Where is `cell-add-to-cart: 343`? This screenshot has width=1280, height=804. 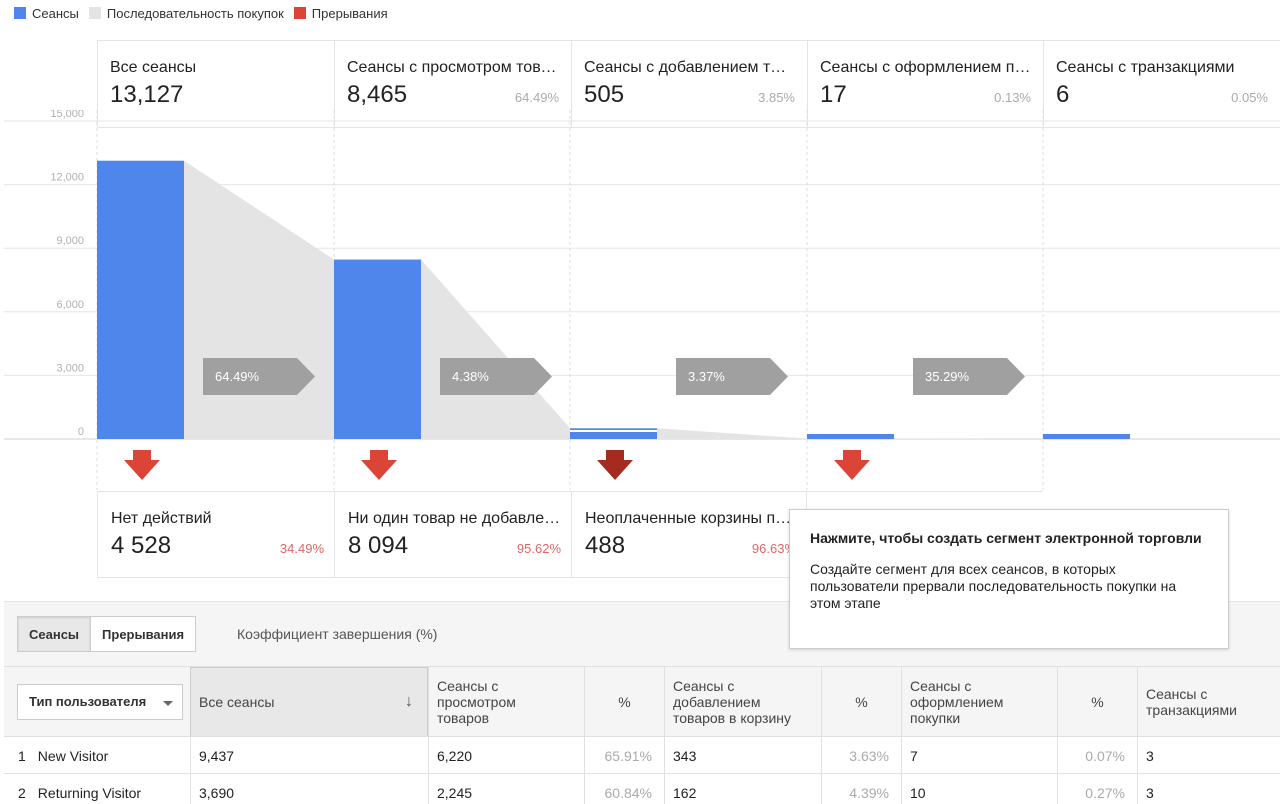 cell-add-to-cart: 343 is located at coordinates (742, 755).